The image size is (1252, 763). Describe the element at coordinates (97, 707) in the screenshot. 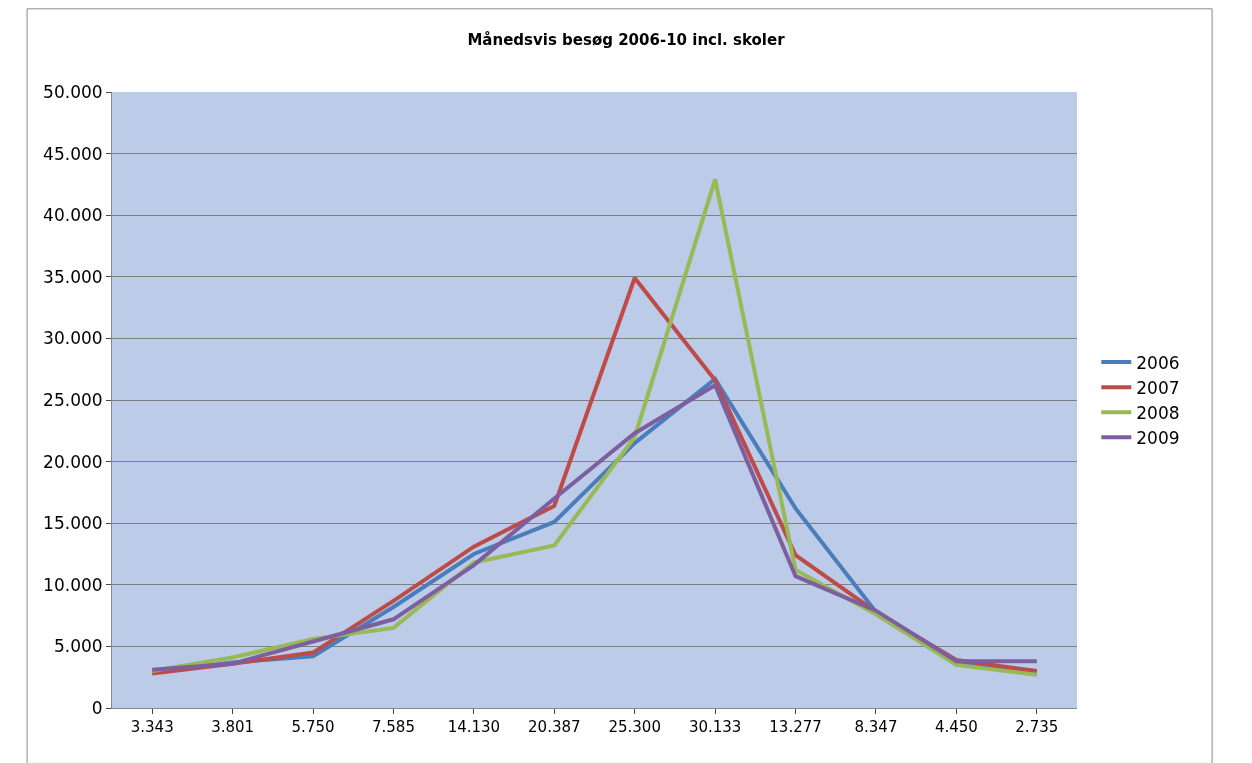

I see `y-tick-label: 0` at that location.